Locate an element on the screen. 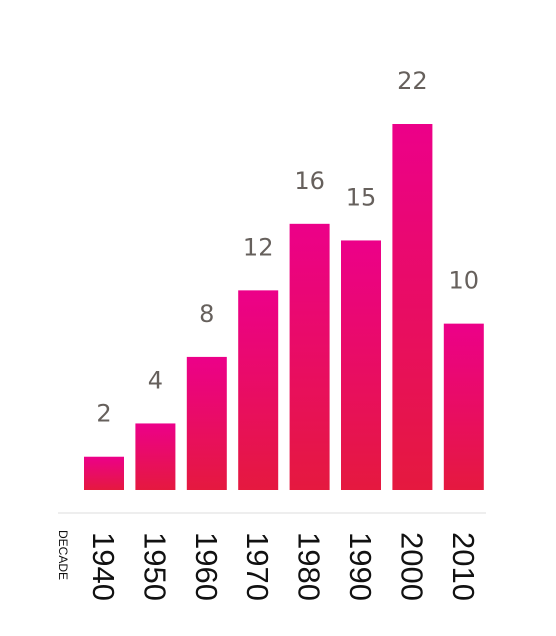 The height and width of the screenshot is (636, 556). tick-label-1990: 1990 is located at coordinates (360, 566).